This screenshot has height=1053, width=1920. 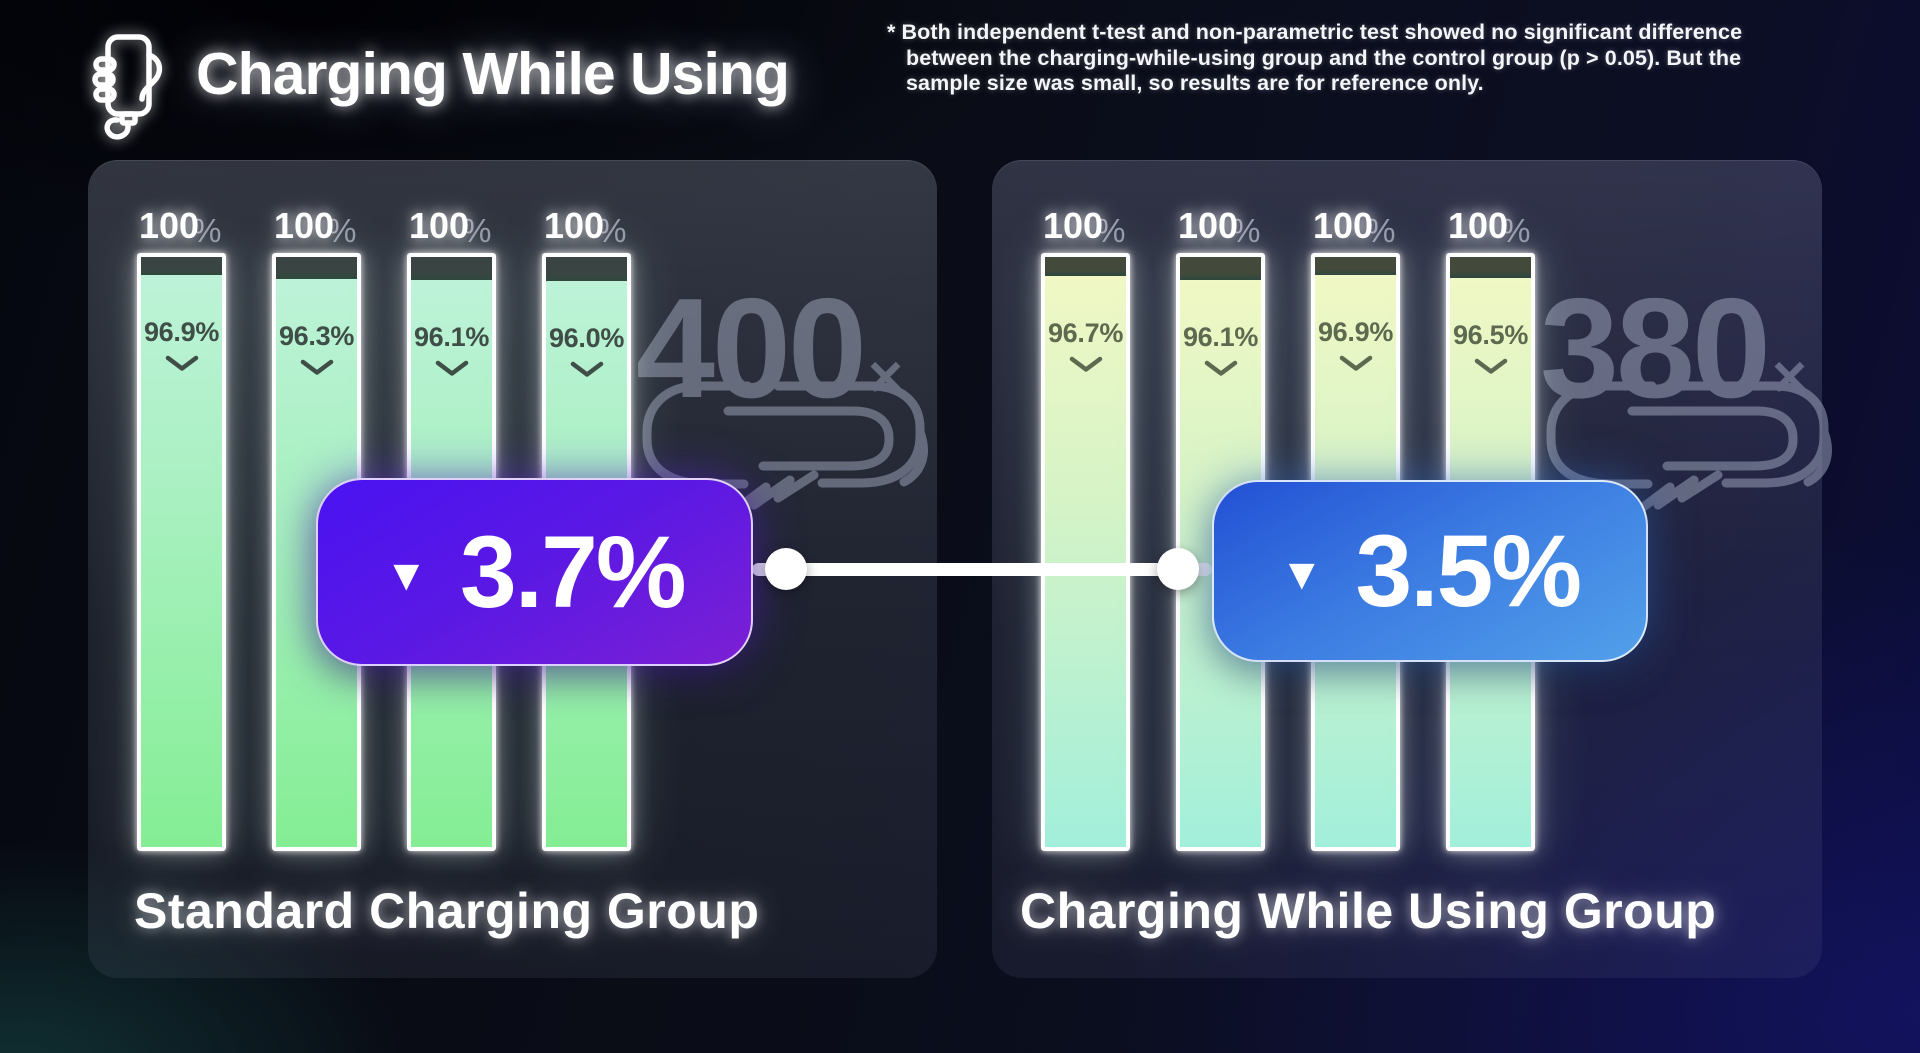 I want to click on hand-holding-charging-phone-icon, so click(x=127, y=87).